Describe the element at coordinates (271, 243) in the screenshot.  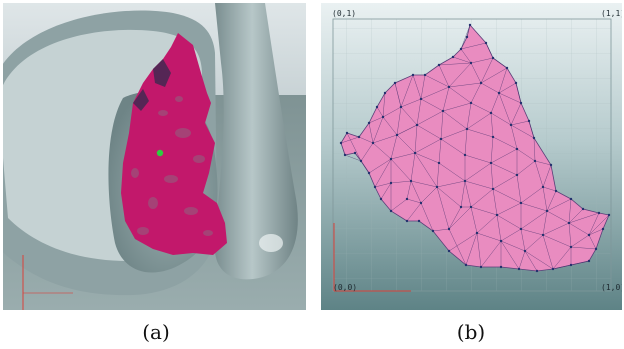
I see `specular-highlight` at that location.